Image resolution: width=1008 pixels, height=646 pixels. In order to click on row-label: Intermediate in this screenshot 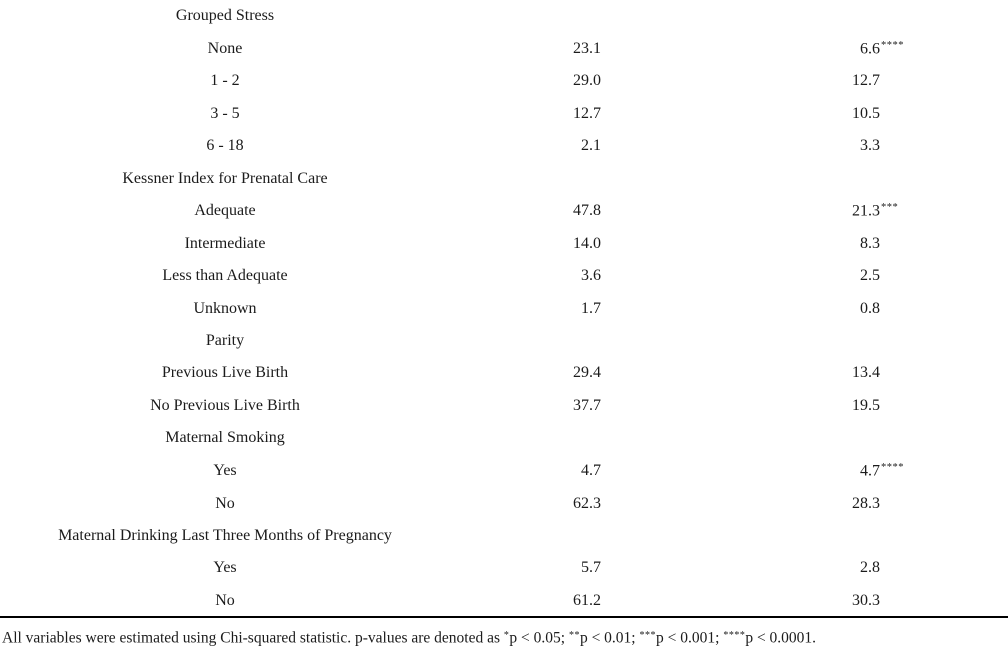, I will do `click(225, 243)`.